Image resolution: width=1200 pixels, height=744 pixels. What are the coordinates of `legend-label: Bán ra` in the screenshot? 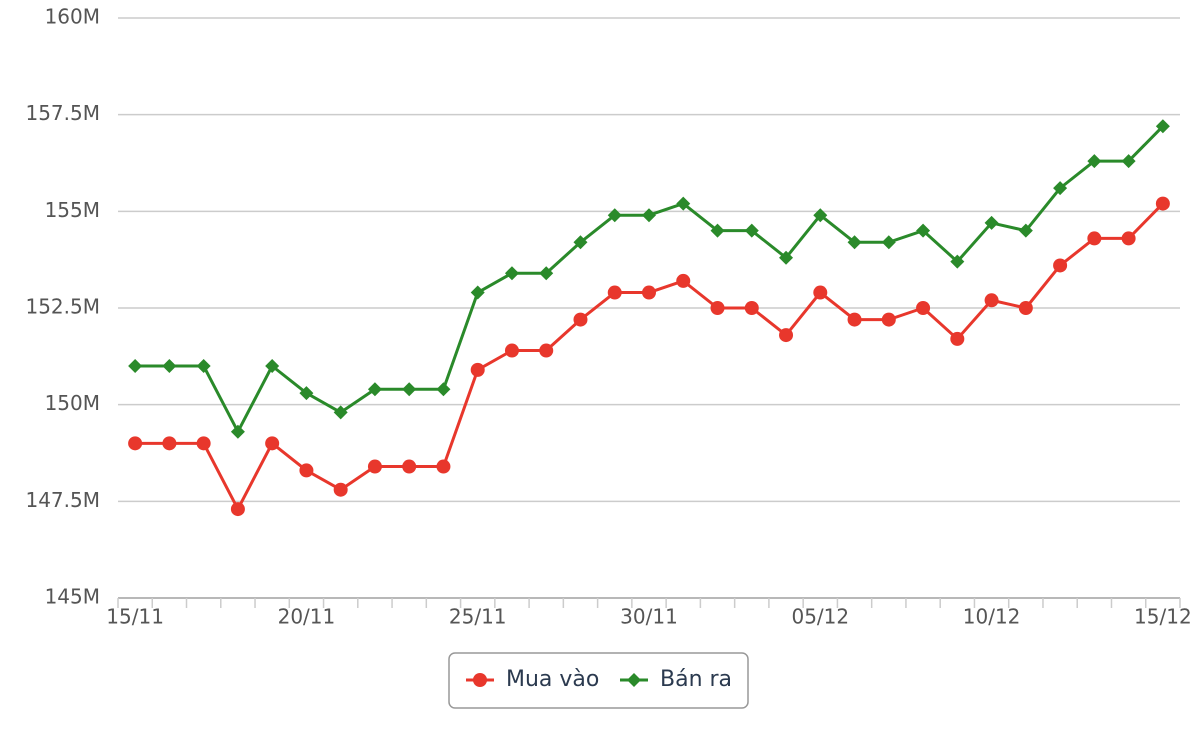 It's located at (696, 679).